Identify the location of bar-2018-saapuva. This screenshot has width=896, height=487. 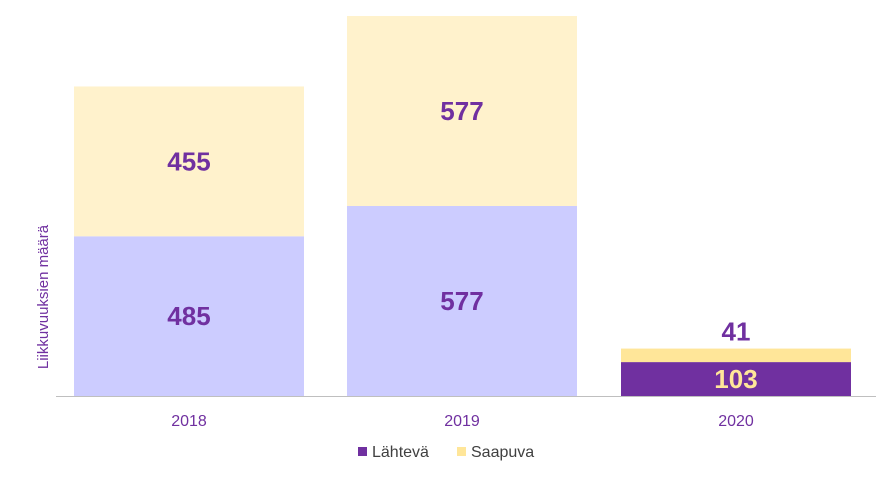
(189, 161).